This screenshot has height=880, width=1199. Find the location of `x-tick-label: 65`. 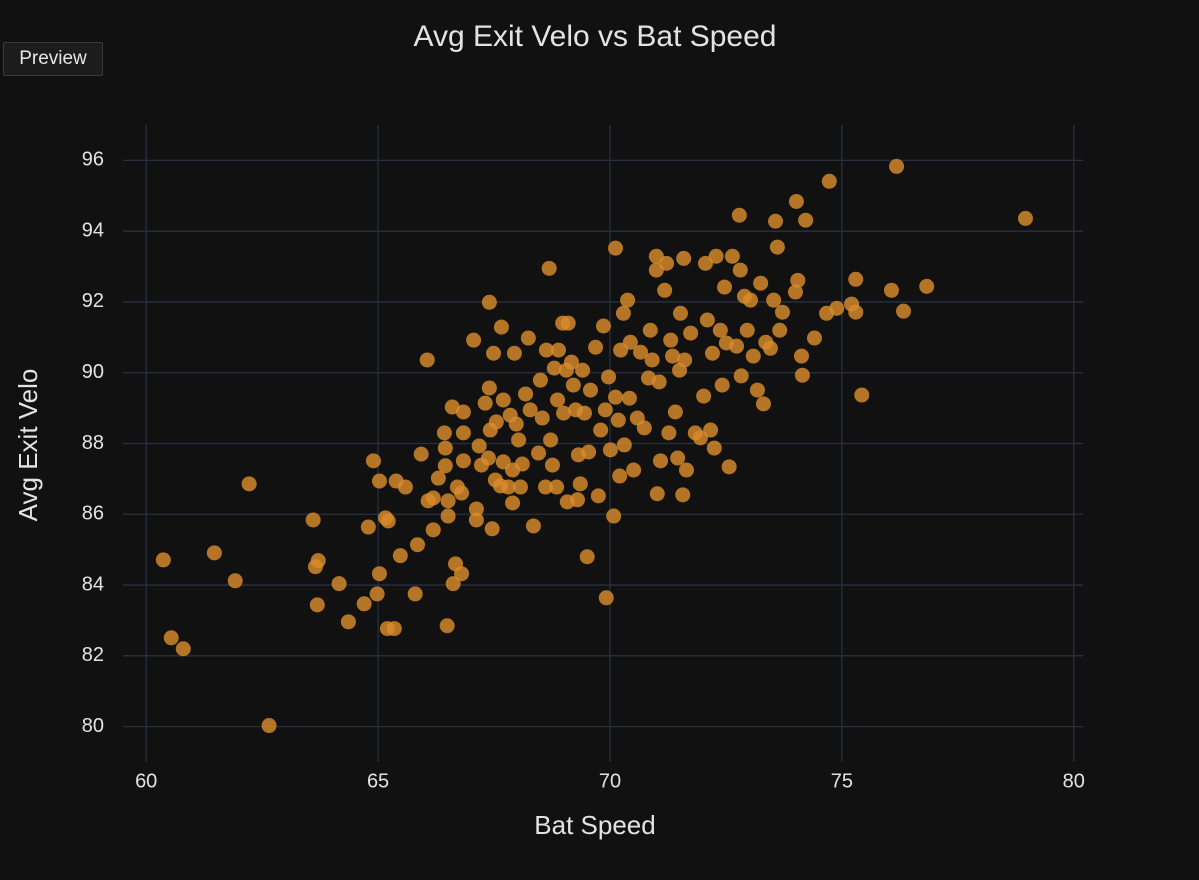

x-tick-label: 65 is located at coordinates (378, 781).